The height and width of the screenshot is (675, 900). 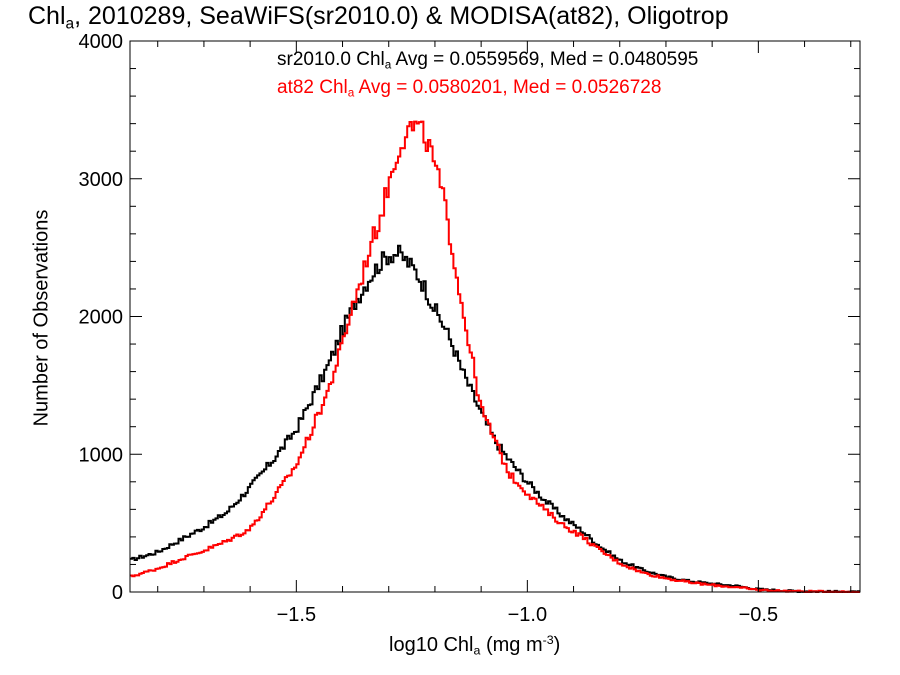 What do you see at coordinates (41, 318) in the screenshot?
I see `y-axis-label: Number of Observations` at bounding box center [41, 318].